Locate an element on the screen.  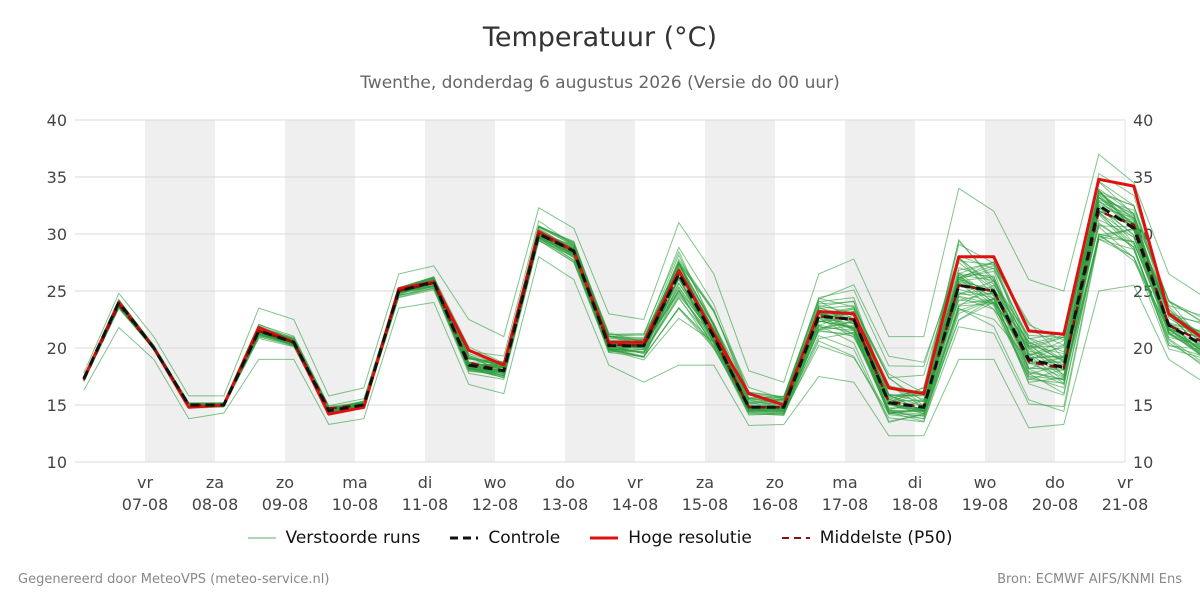
xtick-day-11: di is located at coordinates (915, 482).